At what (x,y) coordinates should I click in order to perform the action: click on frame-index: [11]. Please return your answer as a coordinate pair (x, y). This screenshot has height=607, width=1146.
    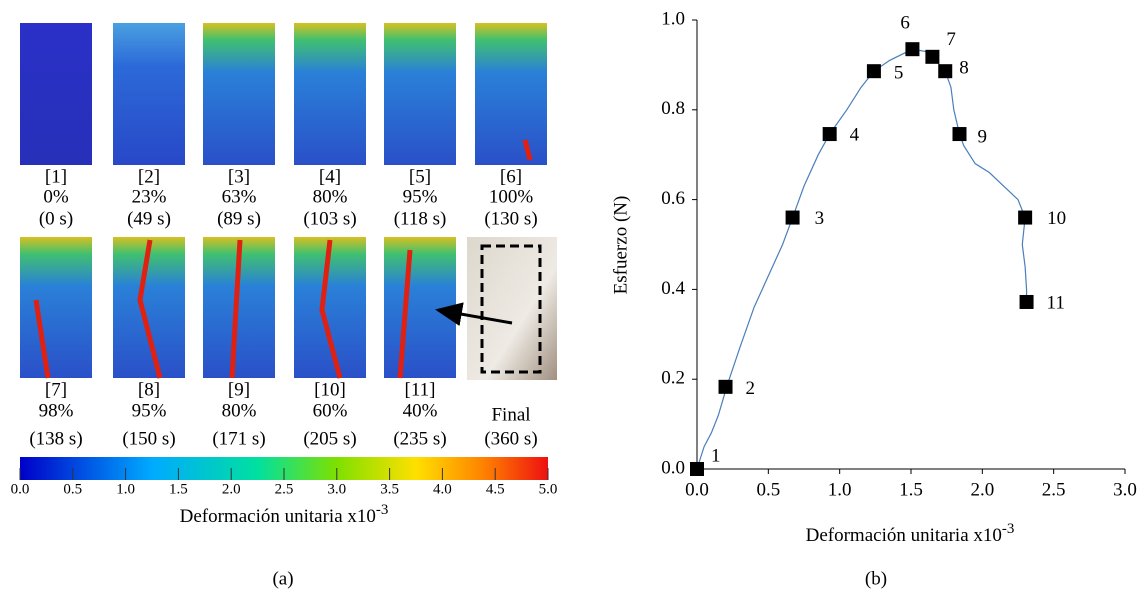
    Looking at the image, I should click on (420, 389).